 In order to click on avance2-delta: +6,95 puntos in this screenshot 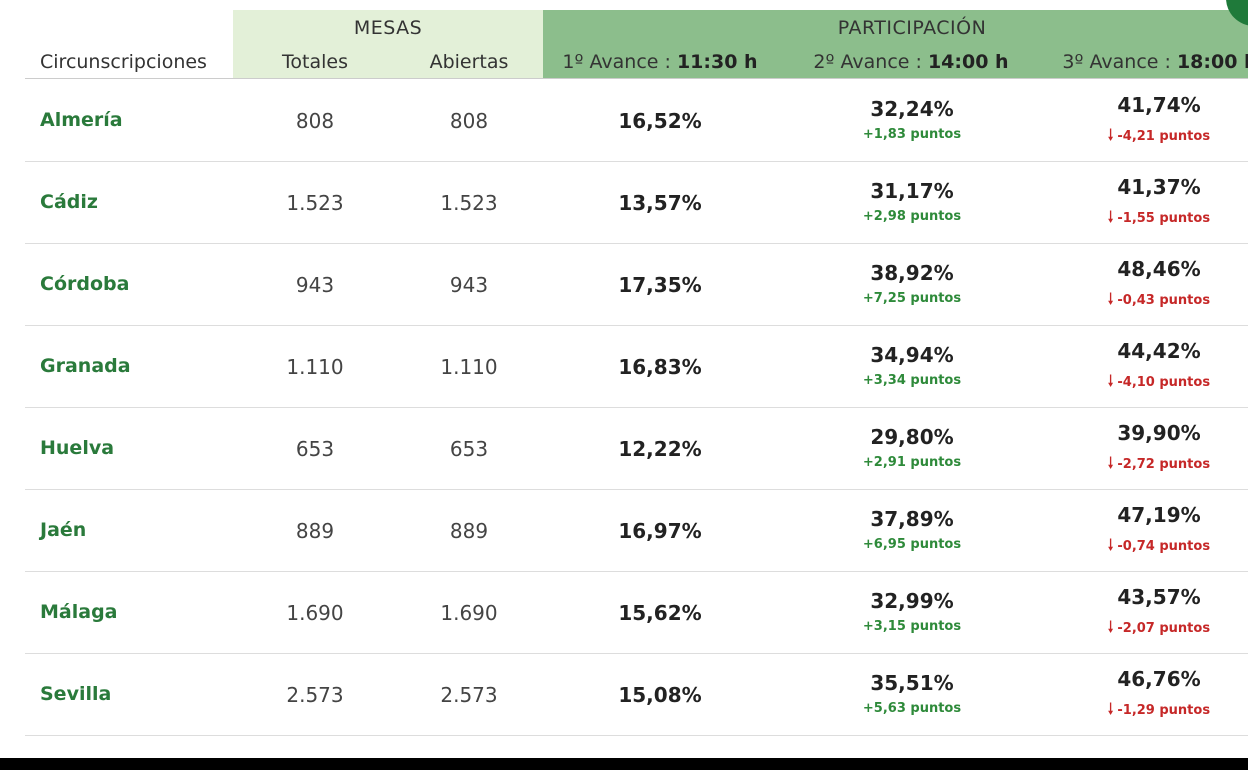, I will do `click(912, 544)`.